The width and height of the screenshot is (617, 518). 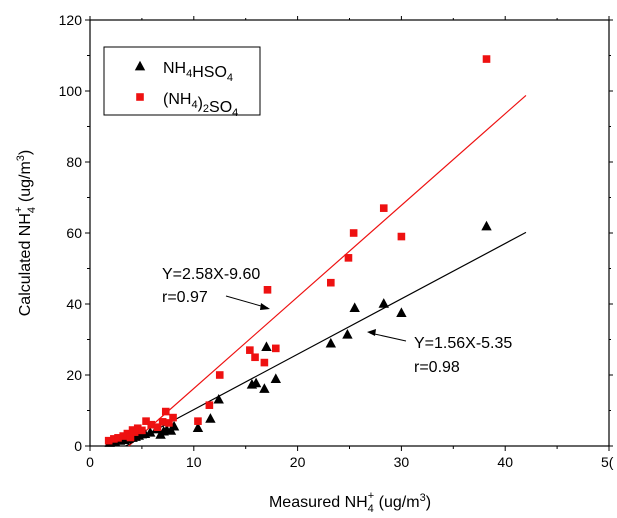 I want to click on x-axis-label: Measured NH4+ (ug/m3), so click(x=350, y=502).